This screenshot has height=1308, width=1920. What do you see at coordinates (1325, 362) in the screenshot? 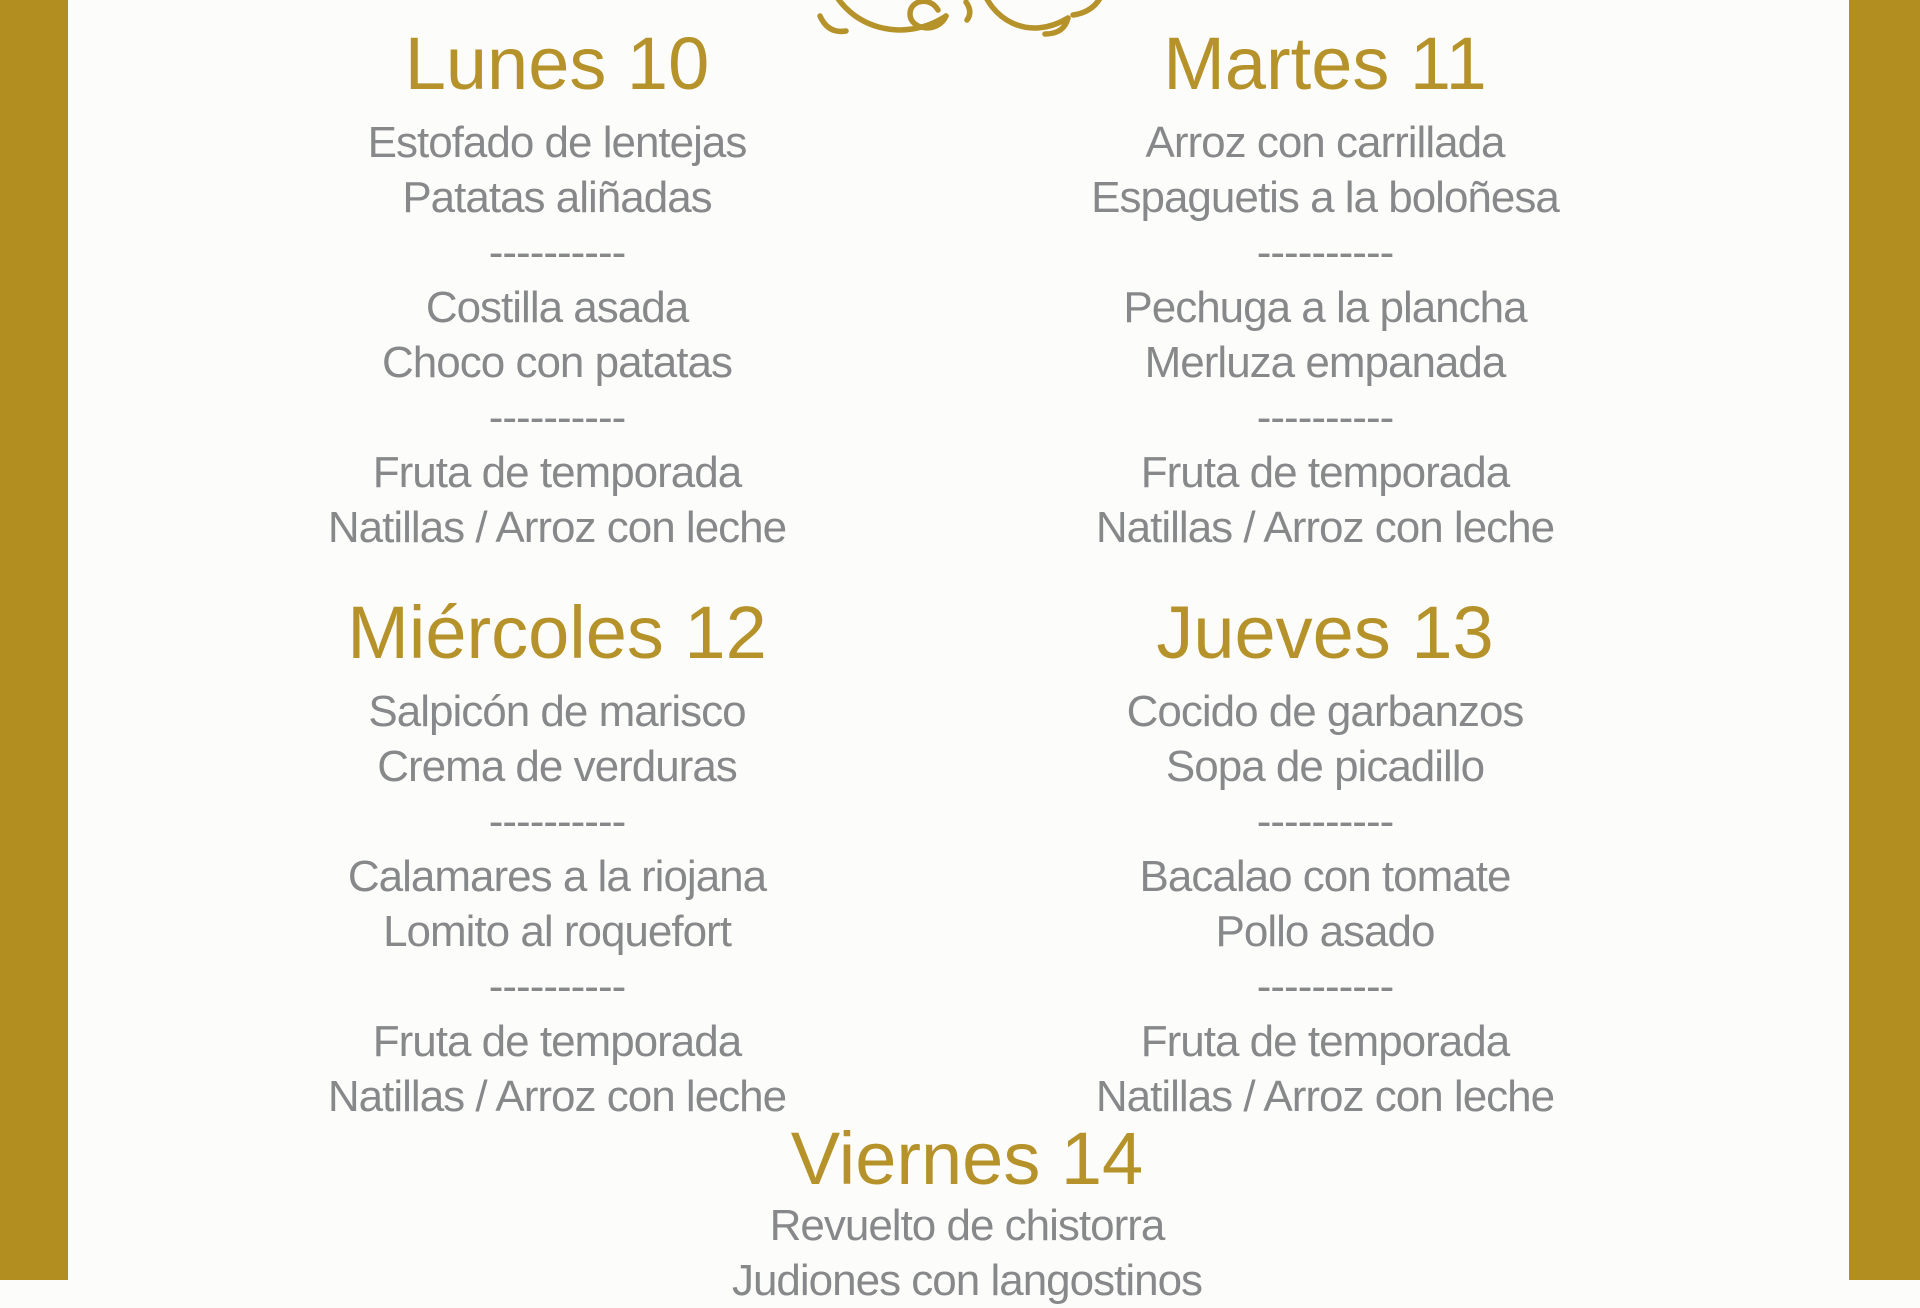
I see `dish-line: Merluza empanada` at bounding box center [1325, 362].